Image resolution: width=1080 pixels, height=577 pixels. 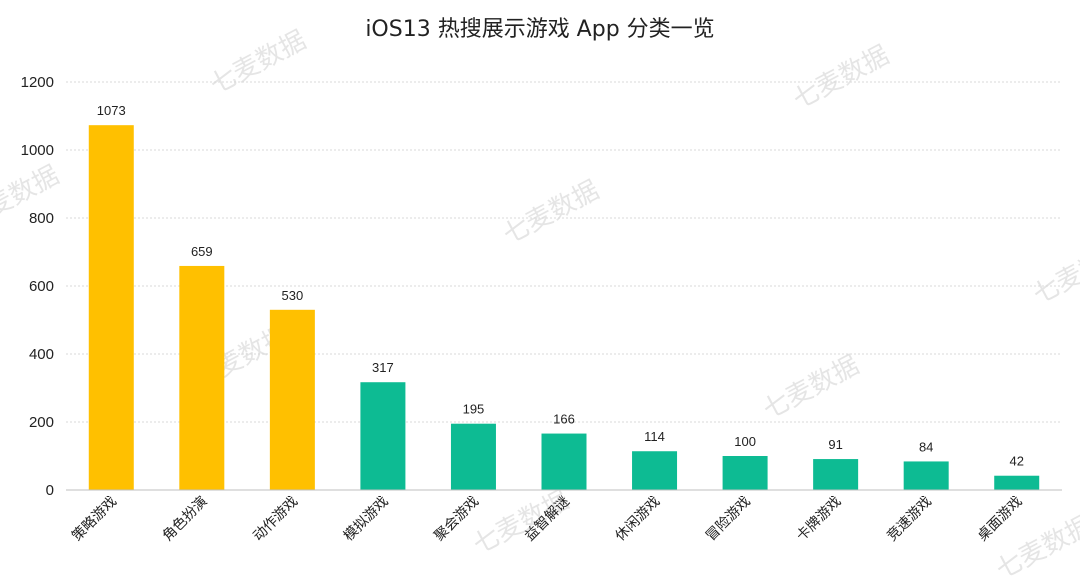 What do you see at coordinates (41, 422) in the screenshot?
I see `y-tick-label: 200` at bounding box center [41, 422].